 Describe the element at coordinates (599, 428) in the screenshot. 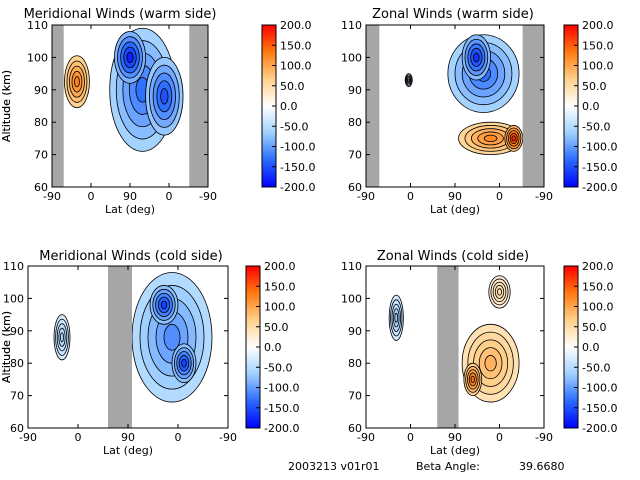

I see `colorbar-tick-label: -200.0` at that location.